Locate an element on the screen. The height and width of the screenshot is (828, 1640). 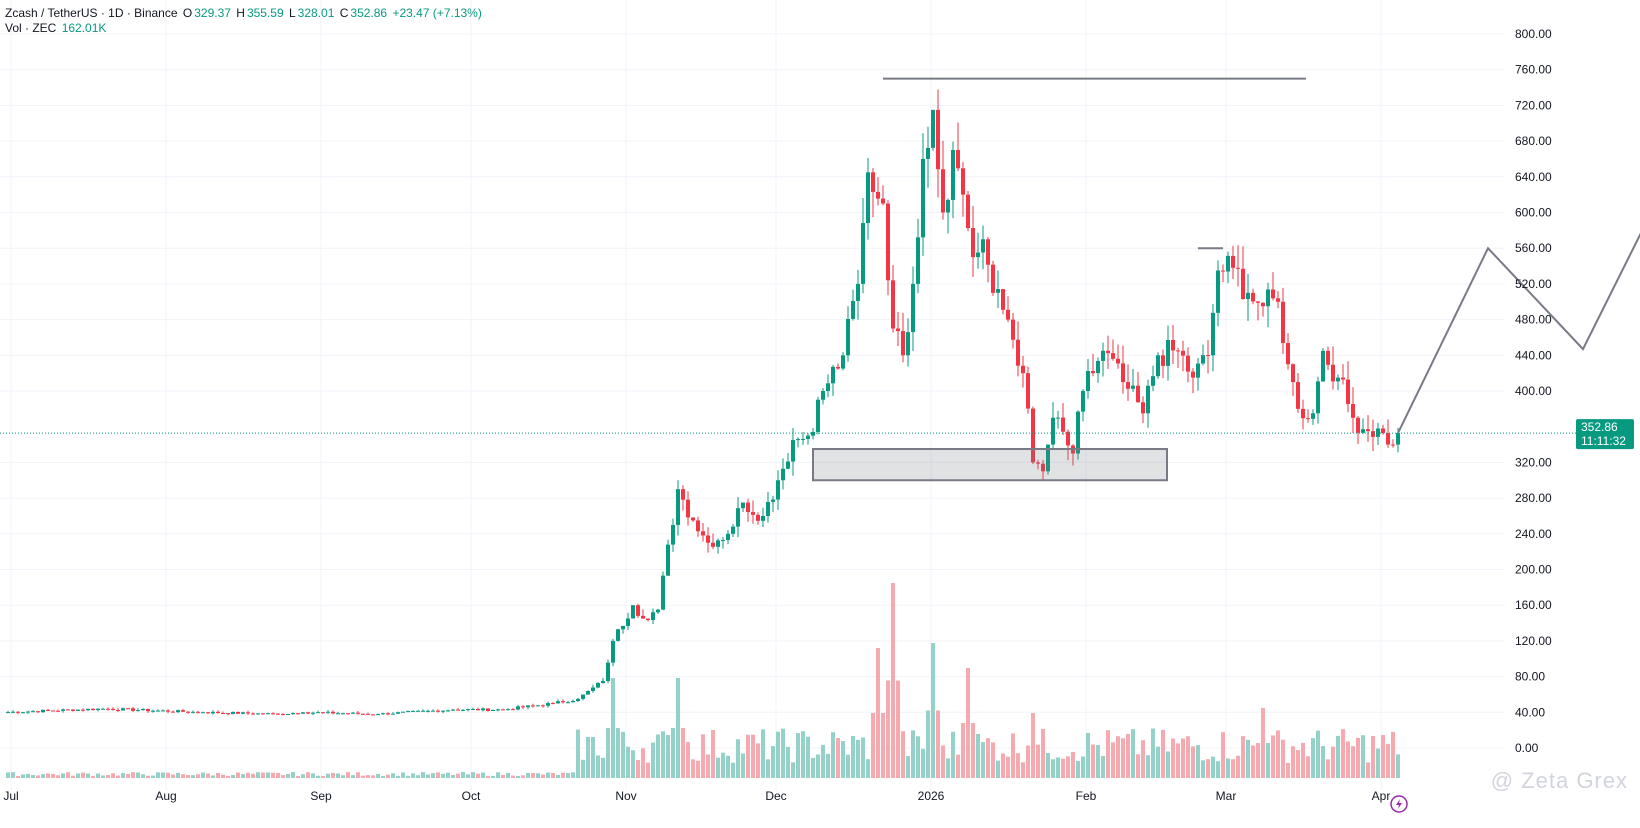
volume-legend: Vol · ZEC 162.01K is located at coordinates (56, 28).